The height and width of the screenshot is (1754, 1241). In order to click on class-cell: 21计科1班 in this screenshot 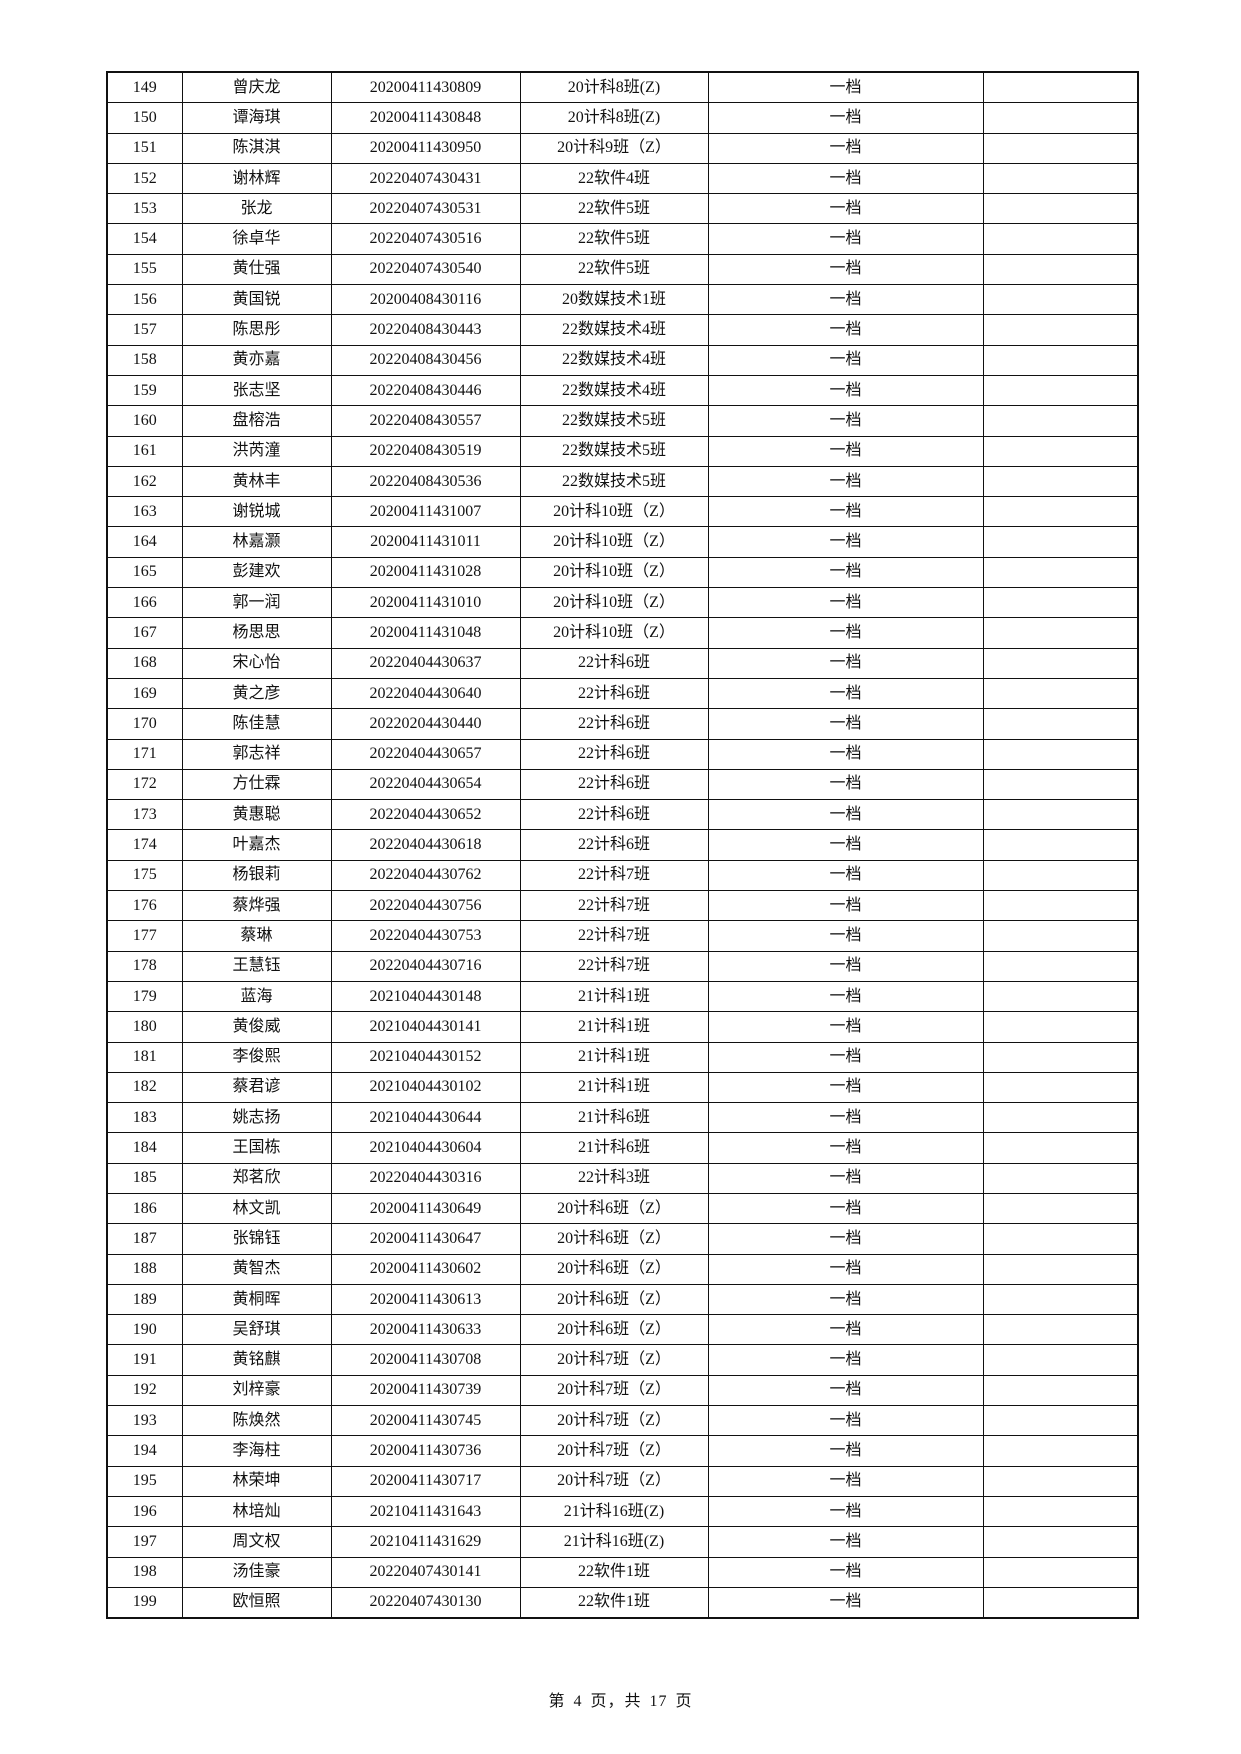, I will do `click(614, 1057)`.